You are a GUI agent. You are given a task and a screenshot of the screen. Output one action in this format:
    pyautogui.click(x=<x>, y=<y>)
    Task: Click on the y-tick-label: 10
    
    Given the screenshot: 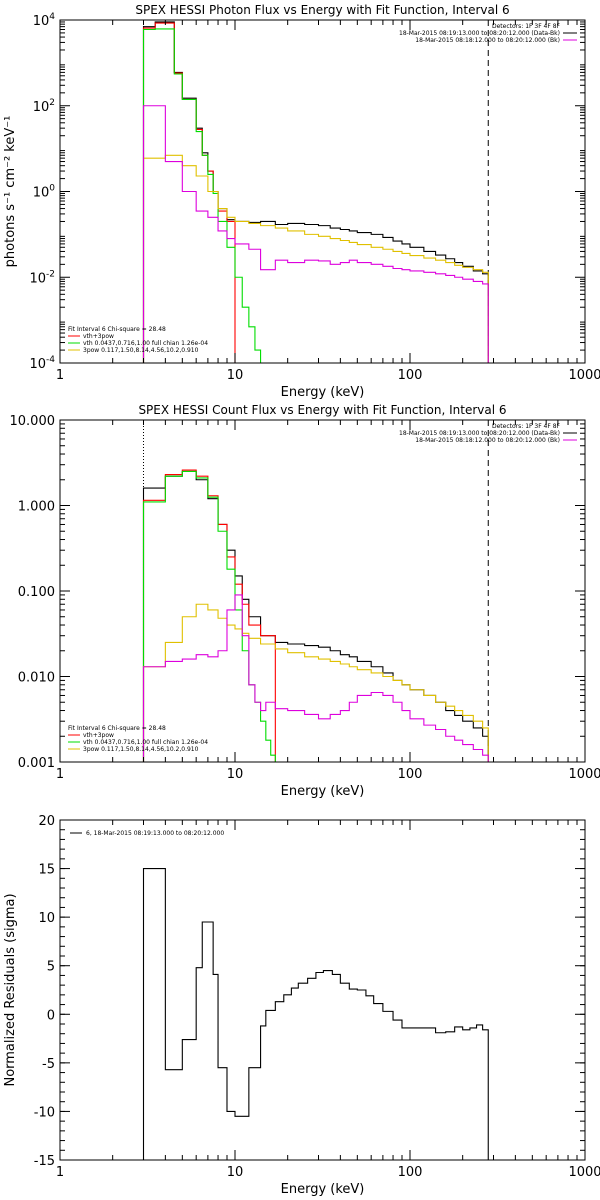 What is the action you would take?
    pyautogui.click(x=46, y=918)
    